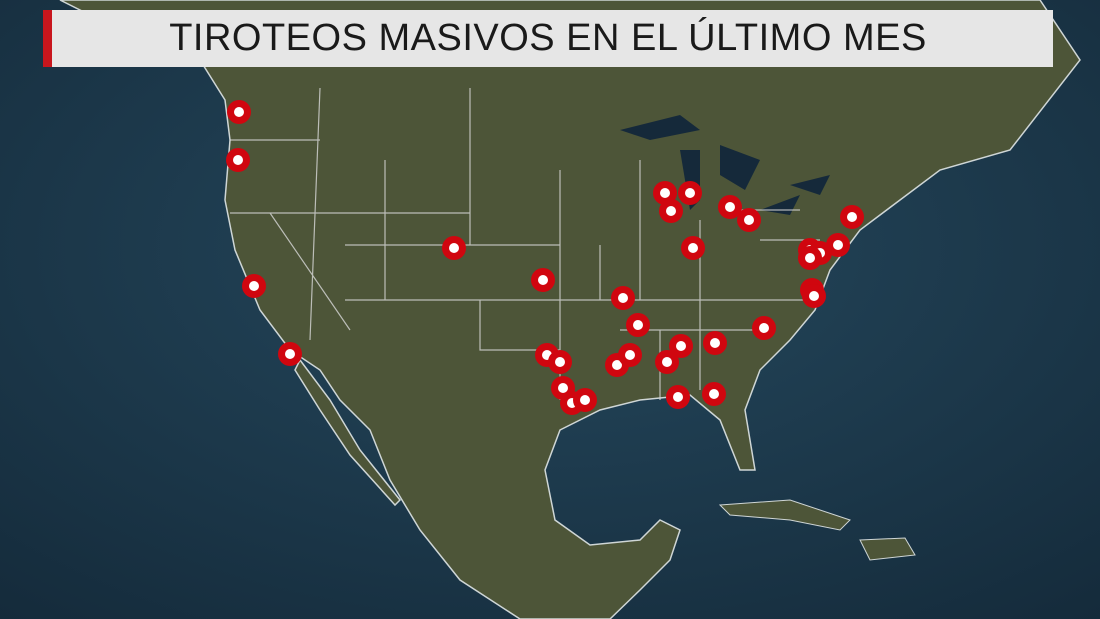  Describe the element at coordinates (348, 432) in the screenshot. I see `baja-california` at that location.